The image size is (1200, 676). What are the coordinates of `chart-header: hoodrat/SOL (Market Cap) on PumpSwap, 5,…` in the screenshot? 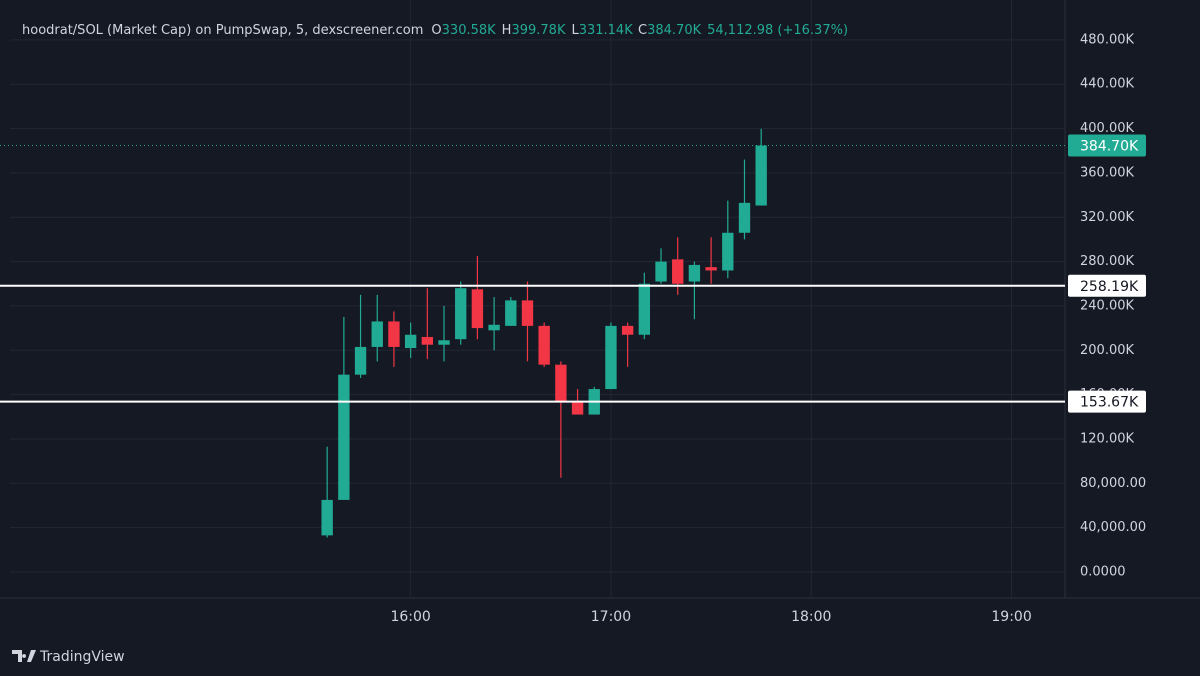 It's located at (435, 30).